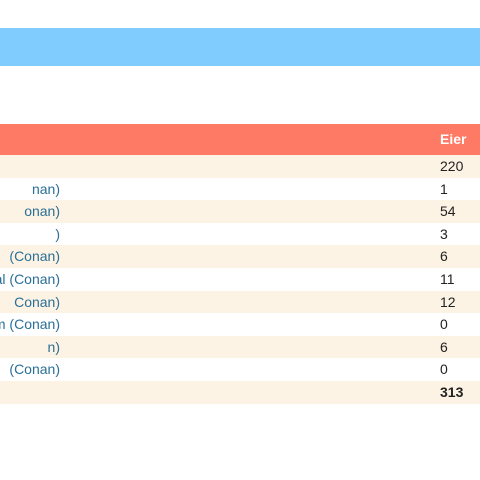  What do you see at coordinates (30, 324) in the screenshot?
I see `row-name-link: om (Conan)` at bounding box center [30, 324].